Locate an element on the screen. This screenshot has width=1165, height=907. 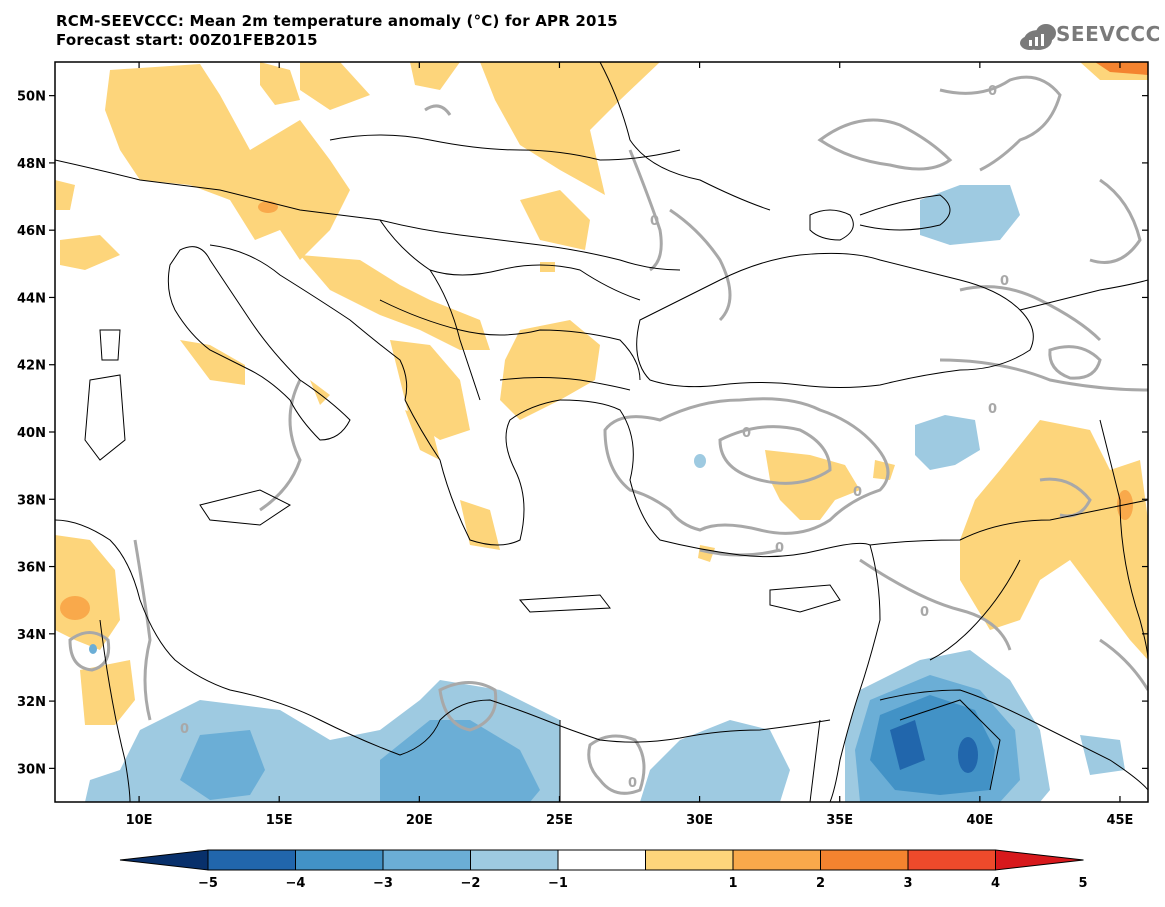
coastline-cyprus is located at coordinates (805, 598).